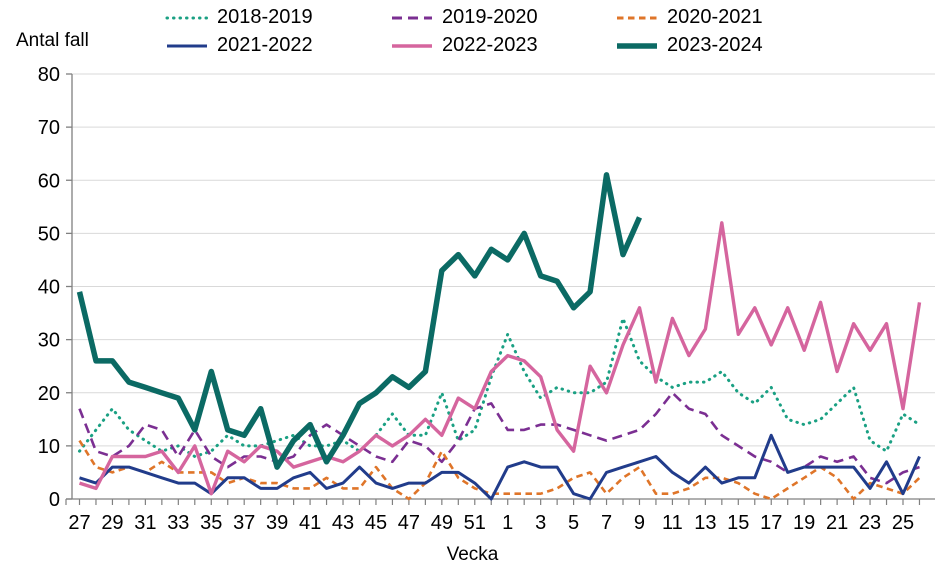 The width and height of the screenshot is (945, 572). I want to click on legend-label: 2023-2024, so click(715, 45).